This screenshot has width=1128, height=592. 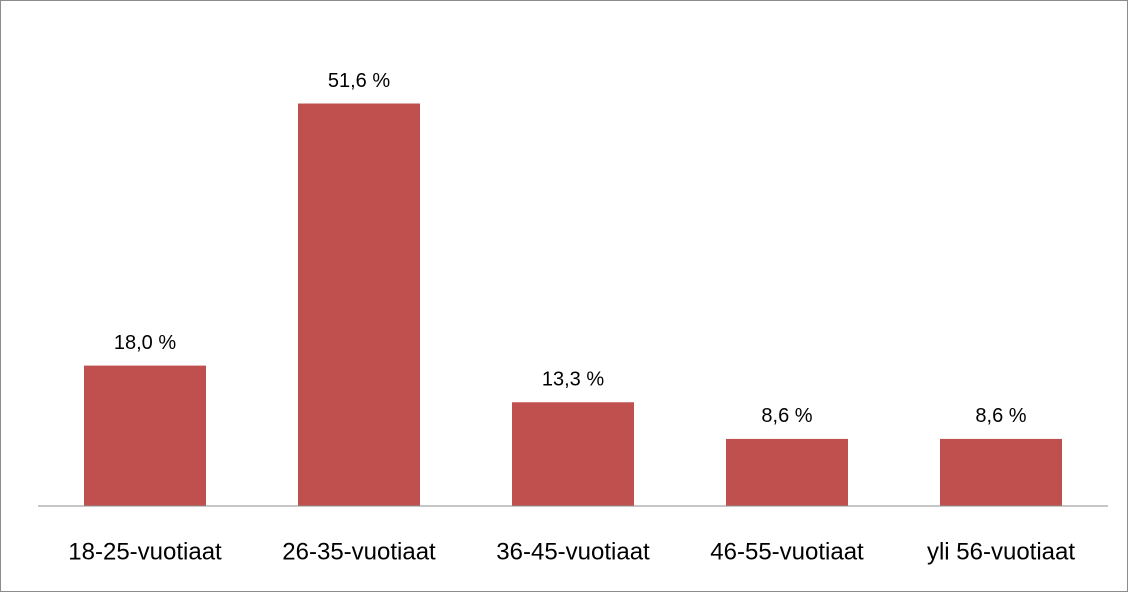 What do you see at coordinates (1001, 551) in the screenshot?
I see `x-tick-label: yli 56-vuotiaat` at bounding box center [1001, 551].